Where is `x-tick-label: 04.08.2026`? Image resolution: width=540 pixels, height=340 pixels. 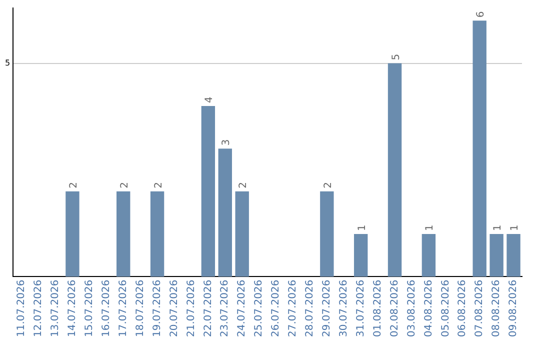 x-tick-label: 04.08.2026 is located at coordinates (428, 309).